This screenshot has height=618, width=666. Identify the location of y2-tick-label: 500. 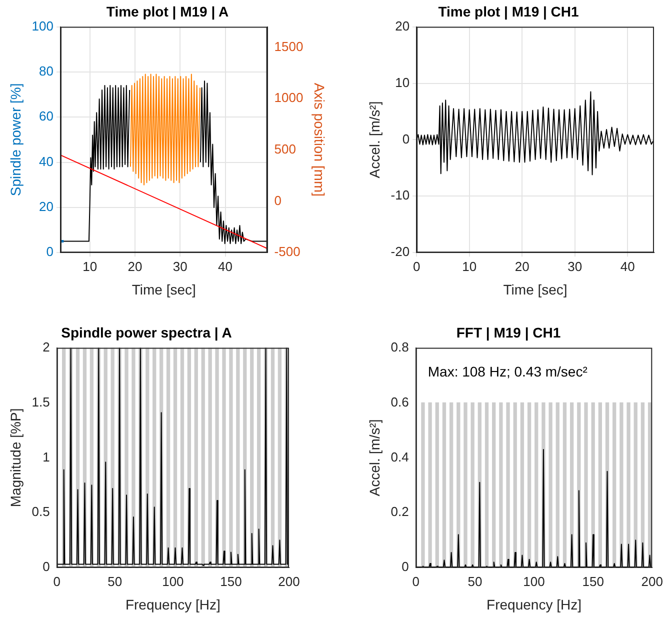
(285, 149).